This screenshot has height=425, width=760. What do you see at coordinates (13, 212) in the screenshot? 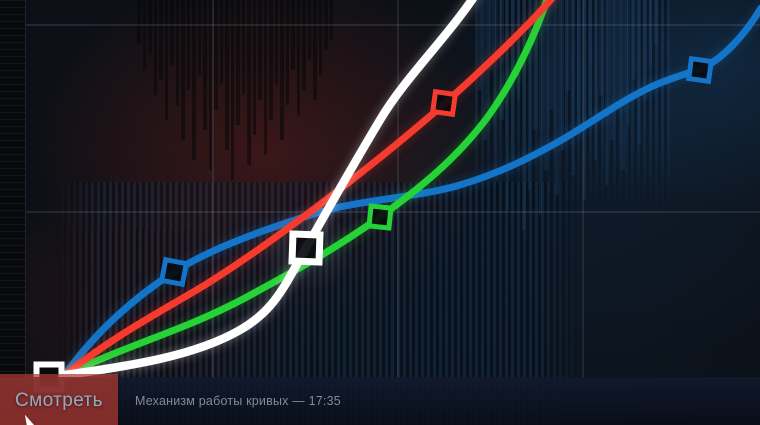
I see `left-ruler-strip` at bounding box center [13, 212].